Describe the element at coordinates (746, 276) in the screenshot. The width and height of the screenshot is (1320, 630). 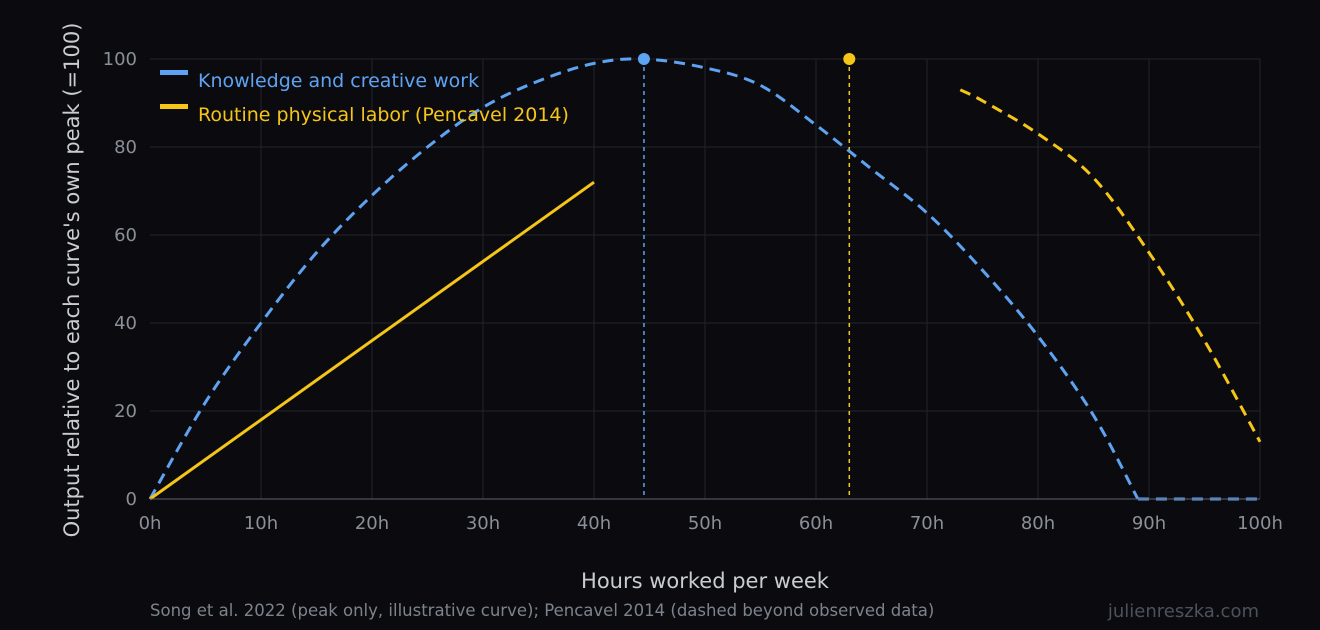
I see `peak-markers` at that location.